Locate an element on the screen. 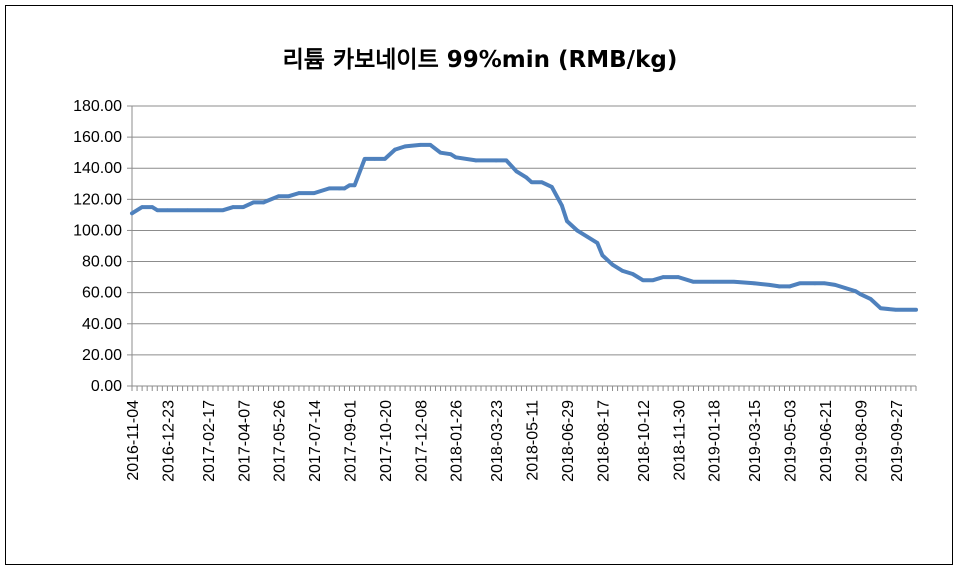 This screenshot has width=960, height=572. y-tick-label: 40.00 is located at coordinates (102, 324).